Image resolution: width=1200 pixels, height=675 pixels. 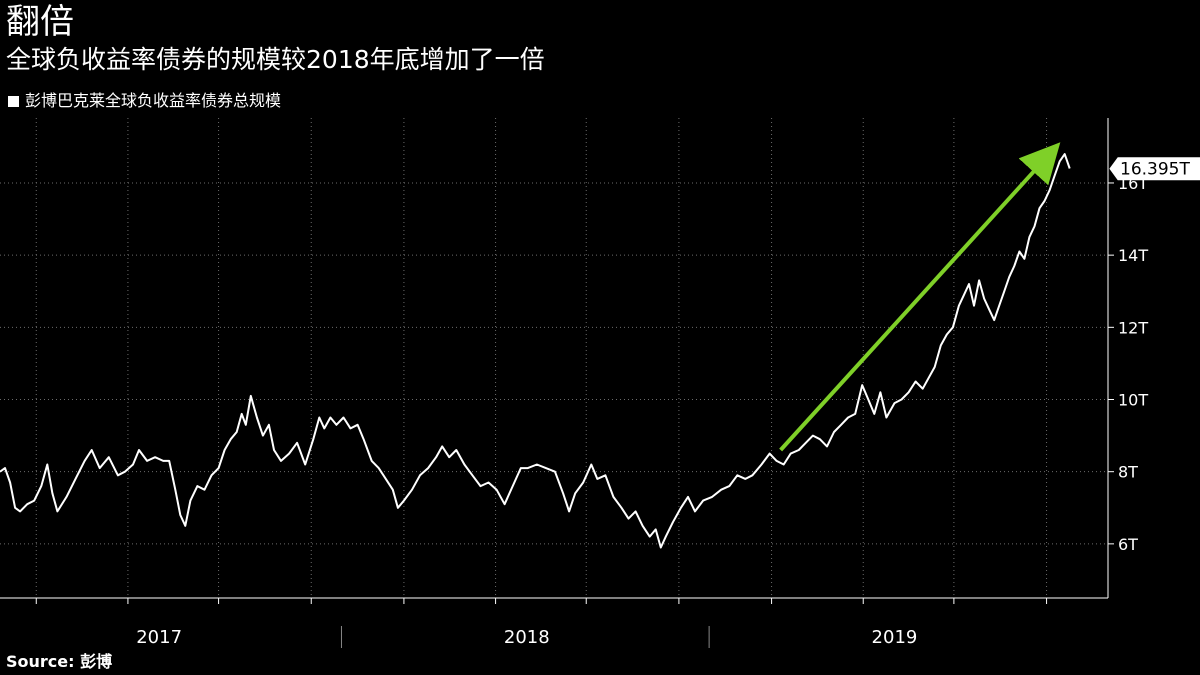 What do you see at coordinates (1128, 544) in the screenshot?
I see `y-tick-label: 6T` at bounding box center [1128, 544].